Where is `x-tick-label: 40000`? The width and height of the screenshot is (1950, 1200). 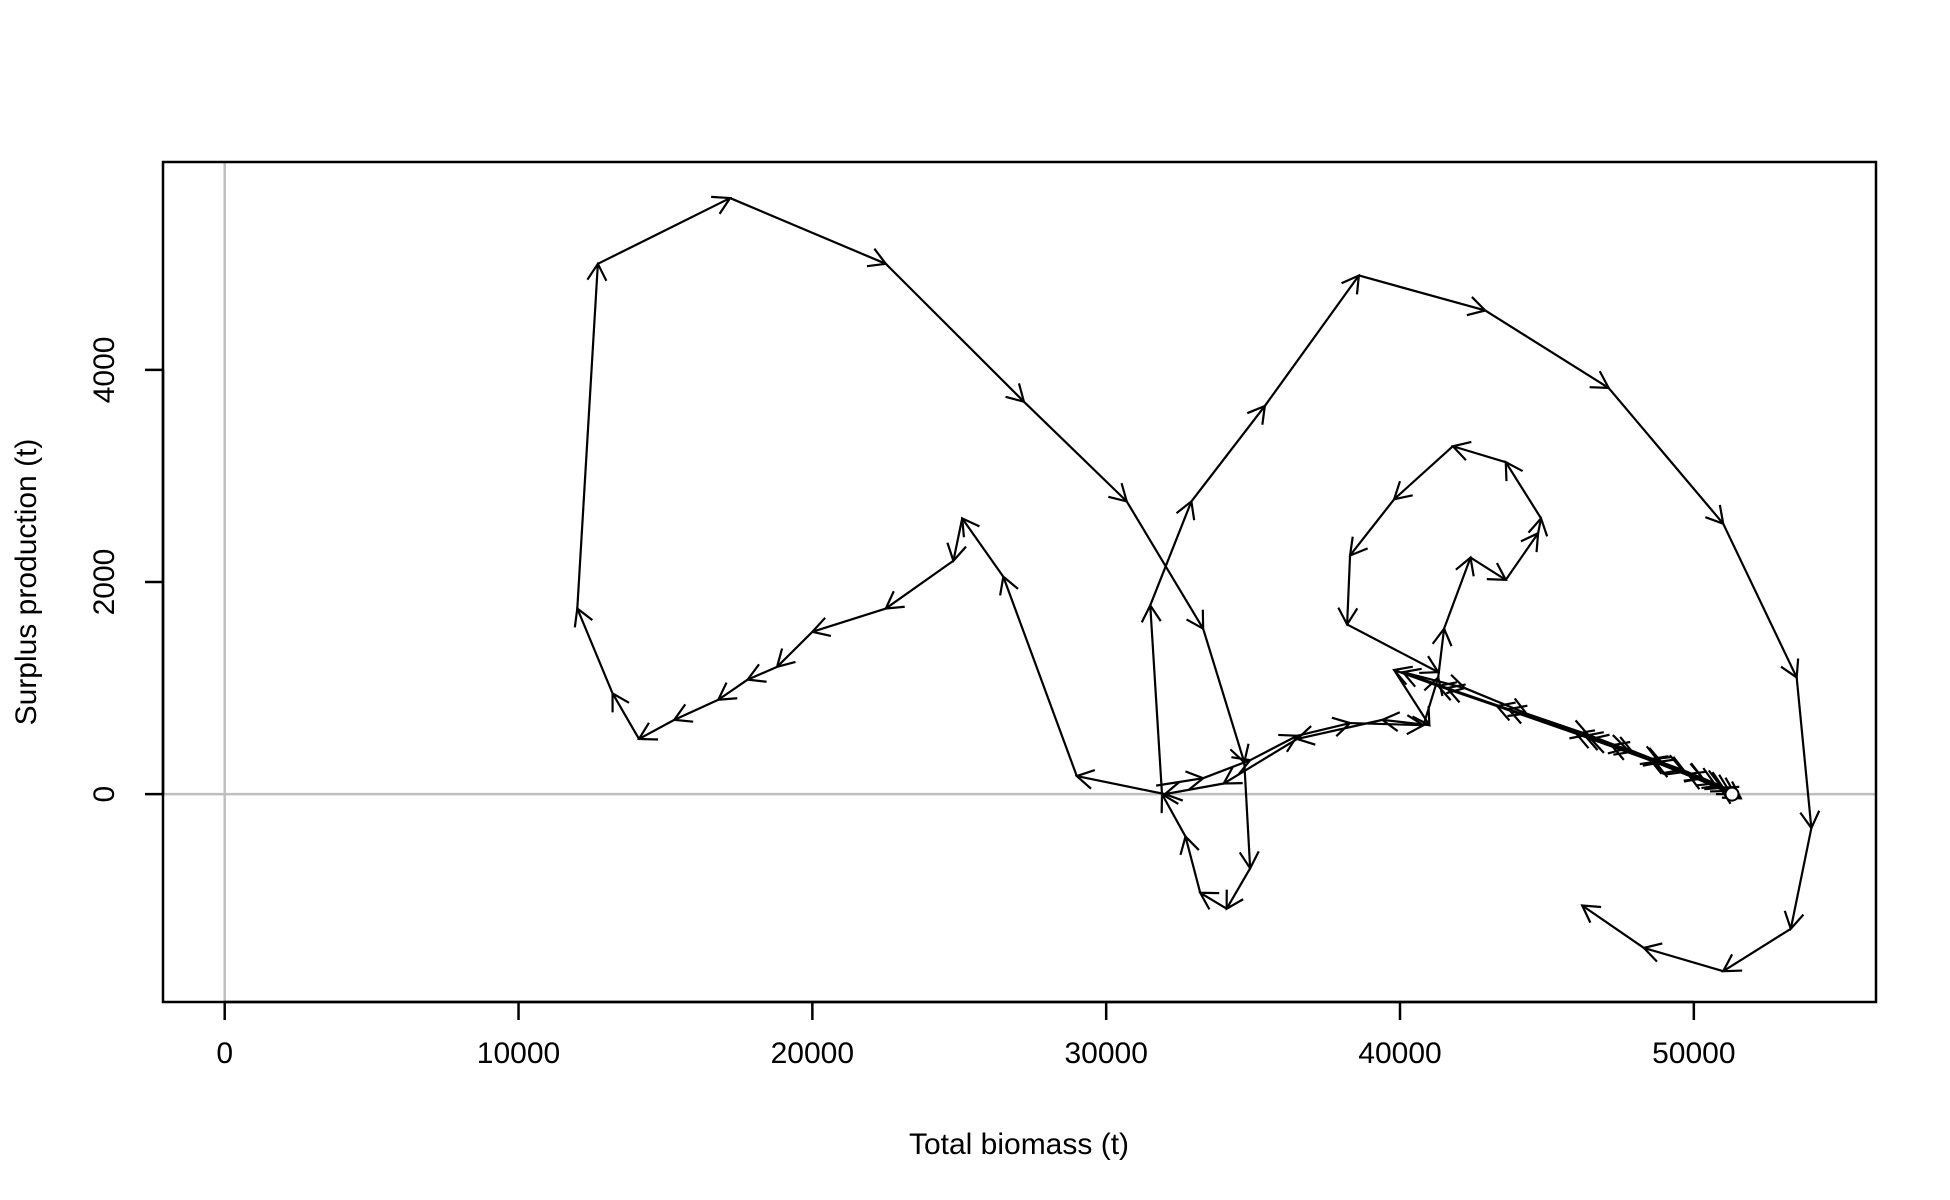
x-tick-label: 40000 is located at coordinates (1399, 1053).